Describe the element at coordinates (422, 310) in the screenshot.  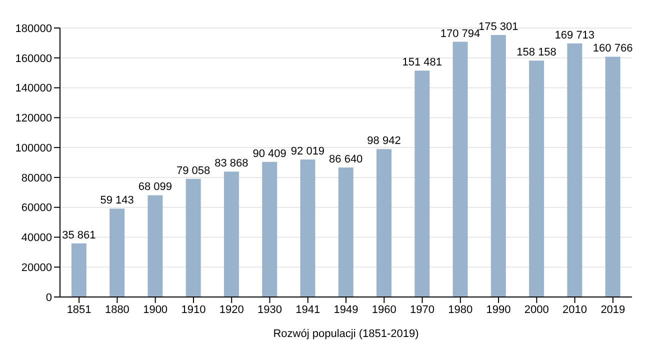
I see `x-tick-label: 1970` at that location.